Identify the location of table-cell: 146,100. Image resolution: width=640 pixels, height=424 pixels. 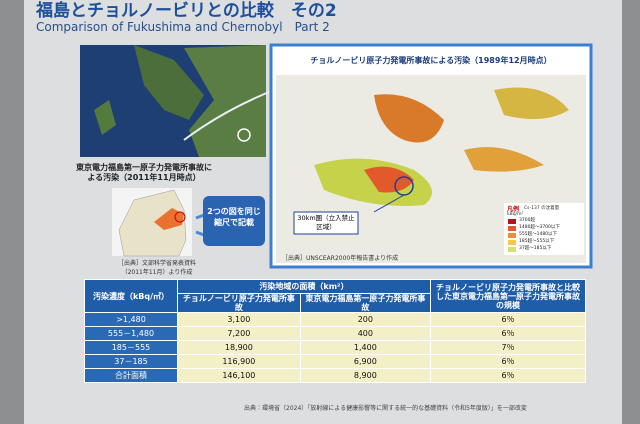
(239, 375).